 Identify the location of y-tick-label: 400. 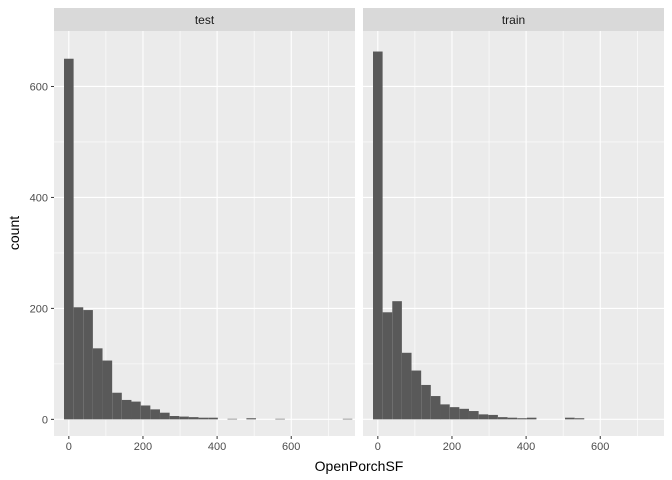
(39, 198).